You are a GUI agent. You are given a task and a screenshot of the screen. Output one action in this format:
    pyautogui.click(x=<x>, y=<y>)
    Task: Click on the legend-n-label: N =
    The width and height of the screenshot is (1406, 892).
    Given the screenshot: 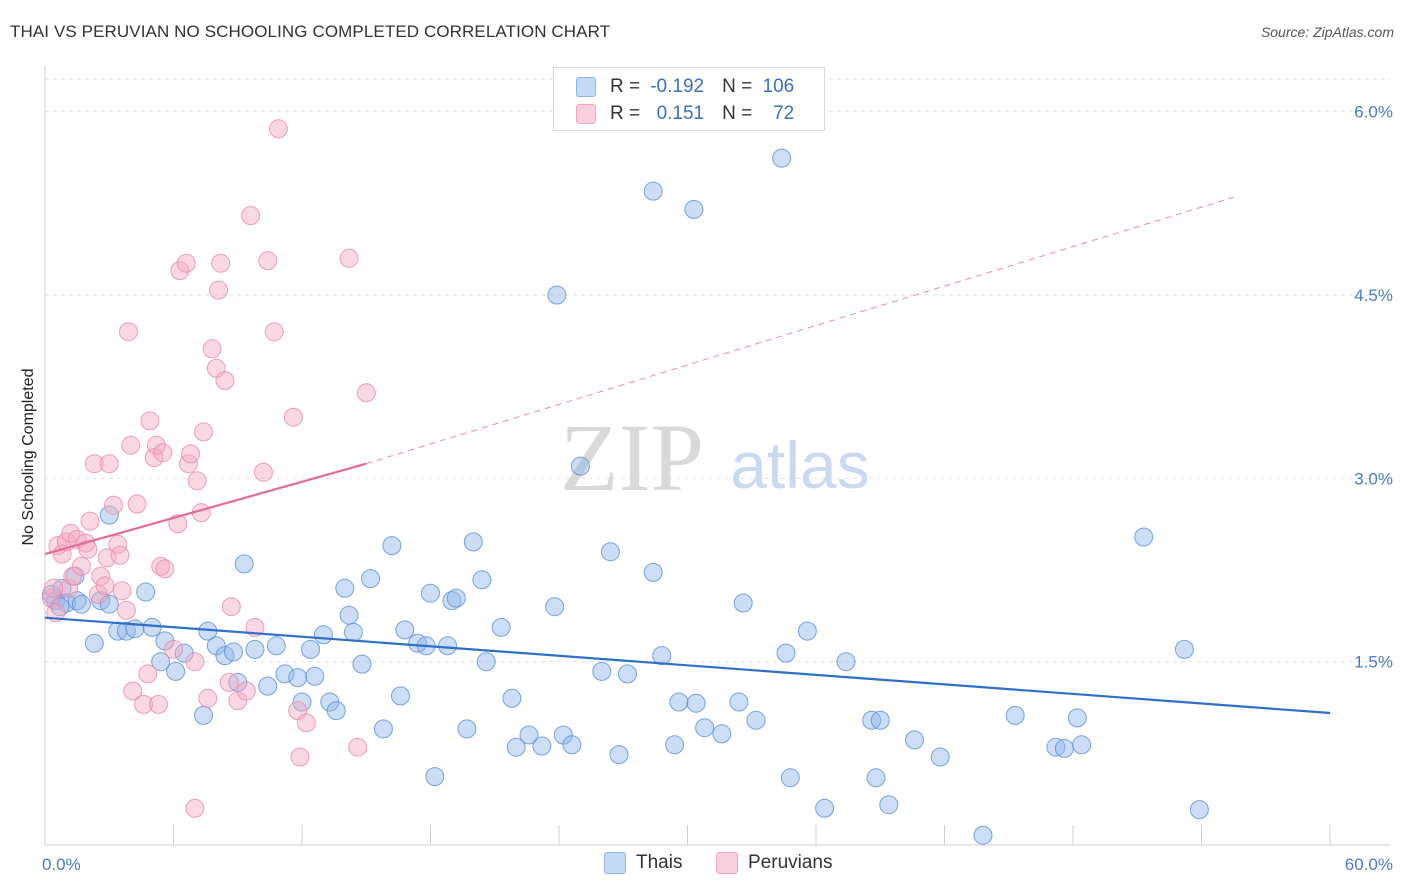 What is the action you would take?
    pyautogui.click(x=737, y=113)
    